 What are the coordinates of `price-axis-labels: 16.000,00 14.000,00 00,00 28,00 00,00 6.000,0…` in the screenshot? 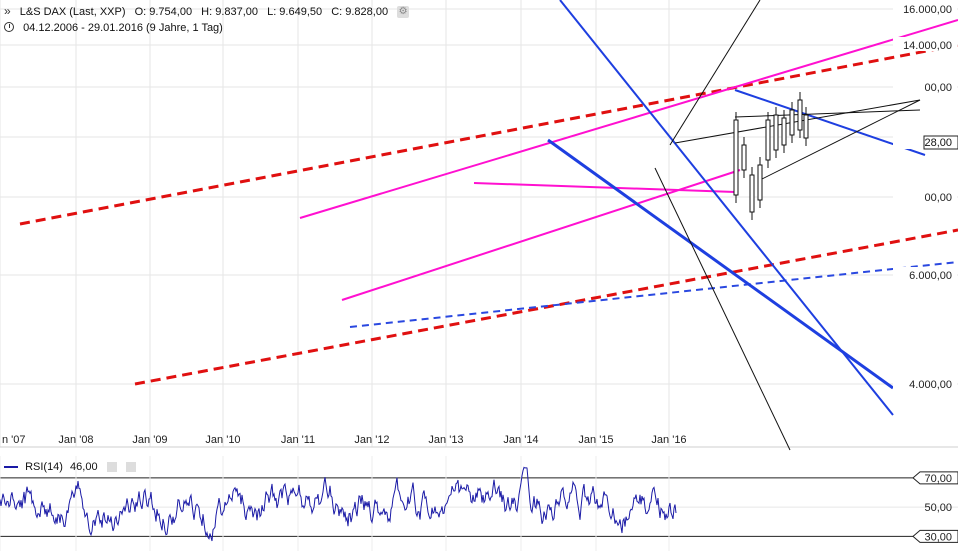 It's located at (925, 196).